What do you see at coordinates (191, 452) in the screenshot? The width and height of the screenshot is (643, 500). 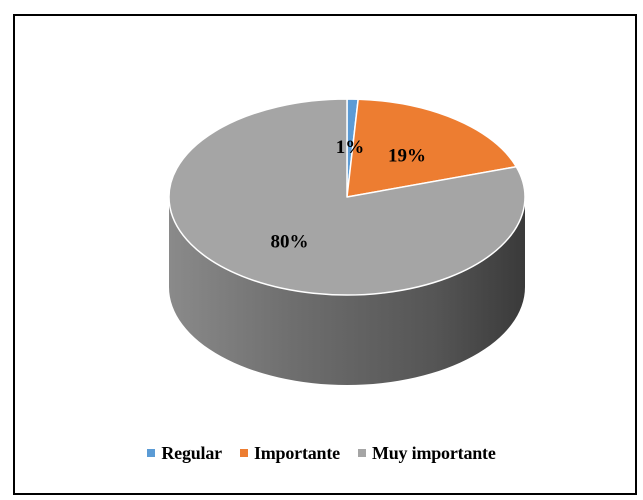 I see `legend-label-regular: Regular` at bounding box center [191, 452].